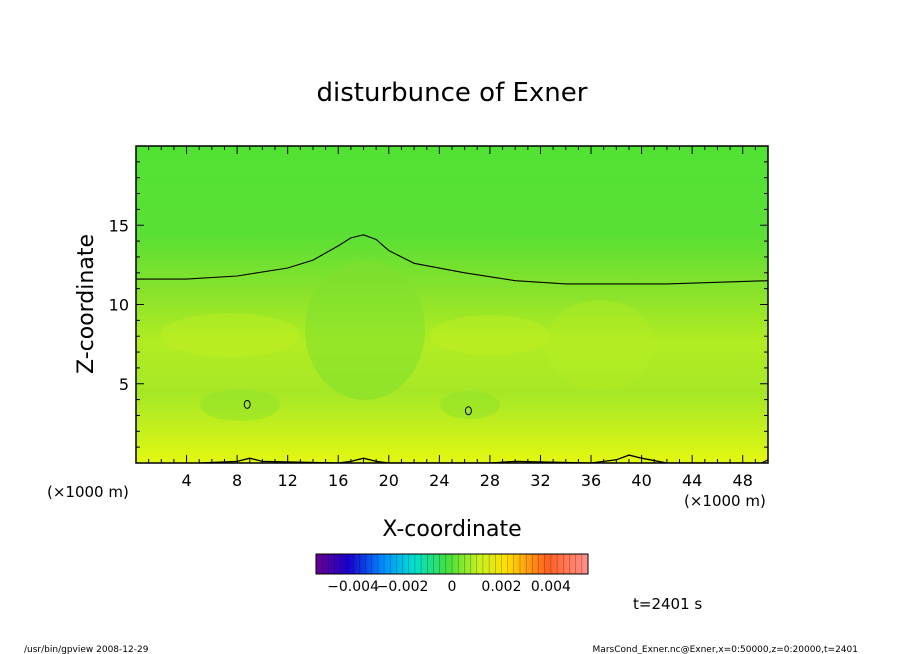 The height and width of the screenshot is (654, 904). What do you see at coordinates (119, 305) in the screenshot?
I see `y-tick-label: 10` at bounding box center [119, 305].